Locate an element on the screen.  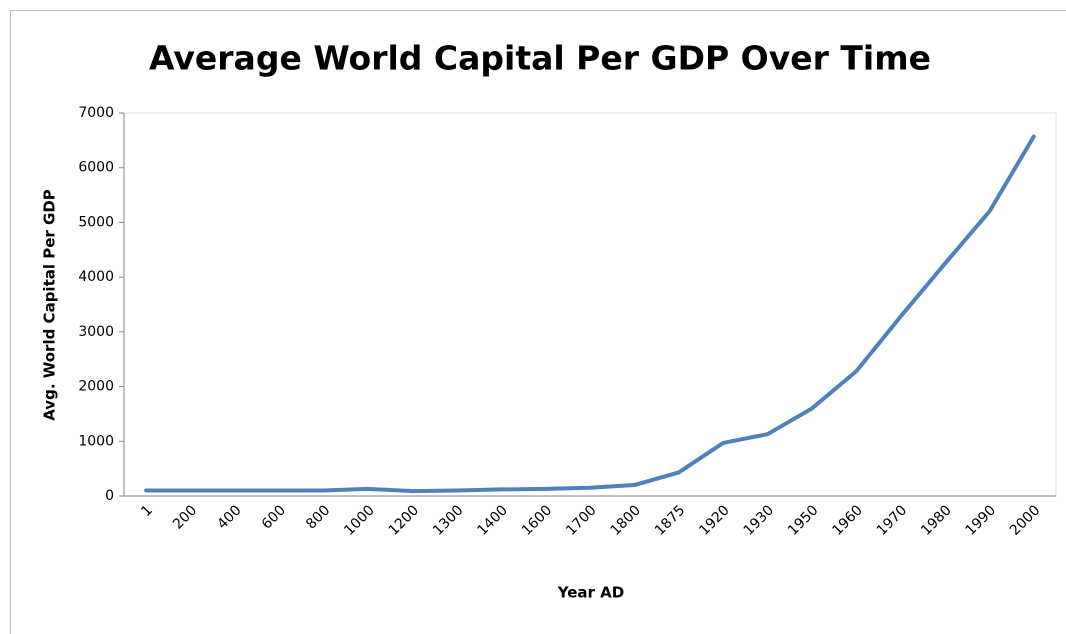
y-tick-label: 3000 is located at coordinates (96, 332).